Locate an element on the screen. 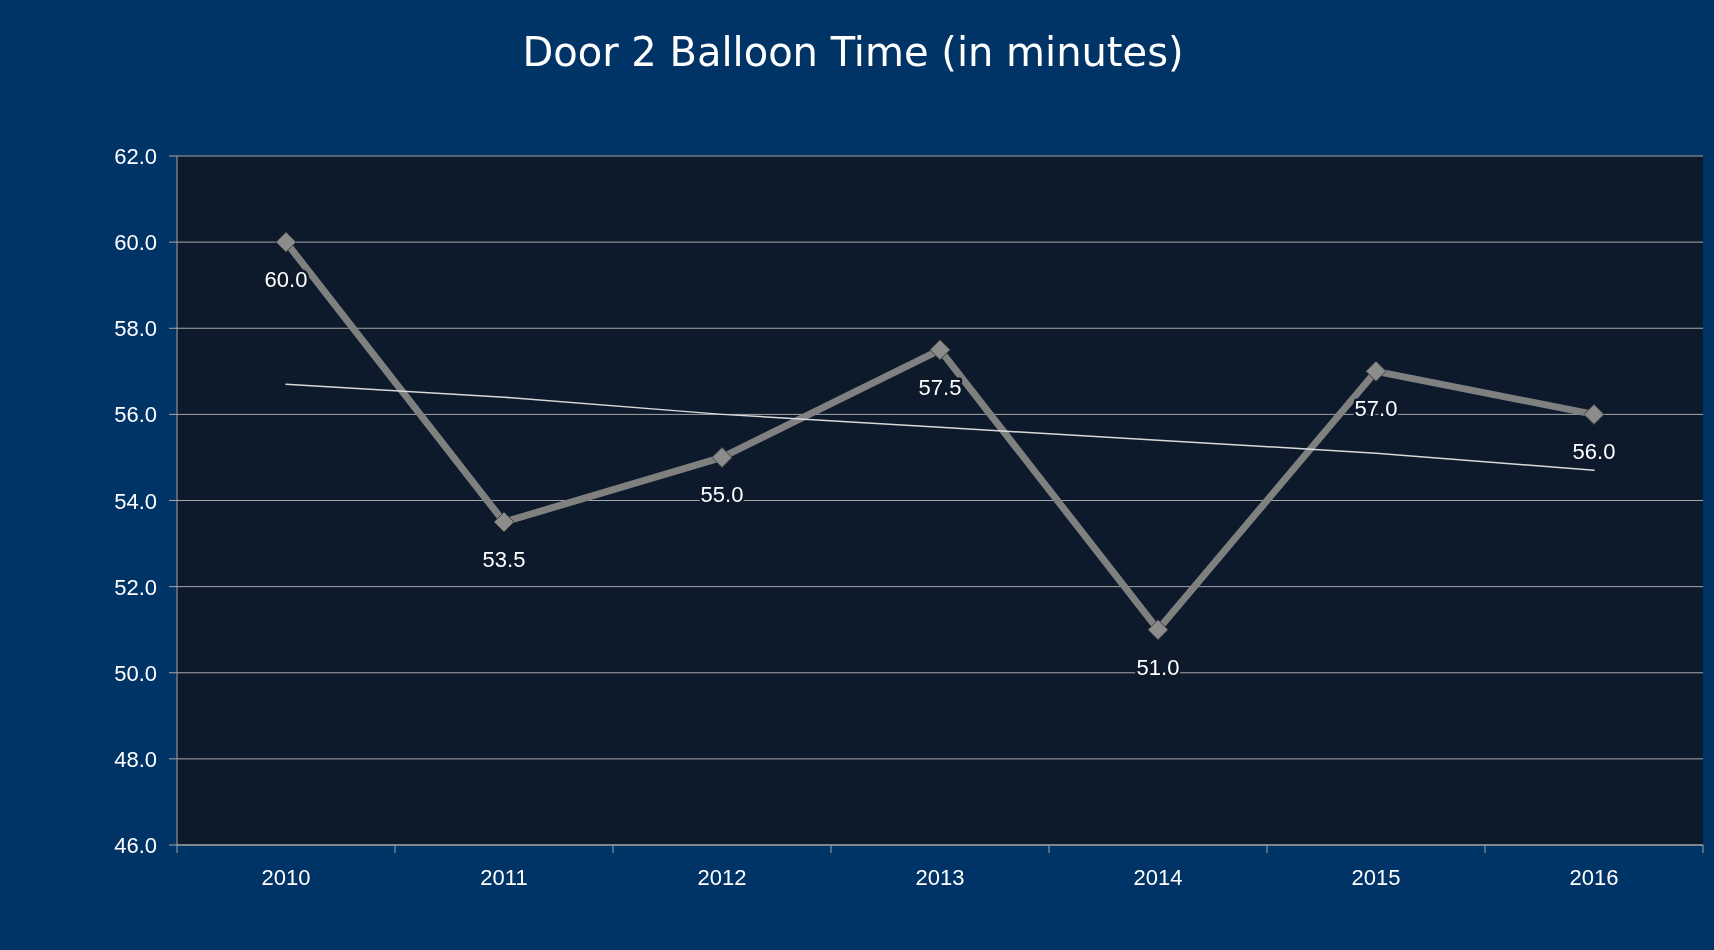 The height and width of the screenshot is (950, 1714). data-label: 56.0 is located at coordinates (1594, 452).